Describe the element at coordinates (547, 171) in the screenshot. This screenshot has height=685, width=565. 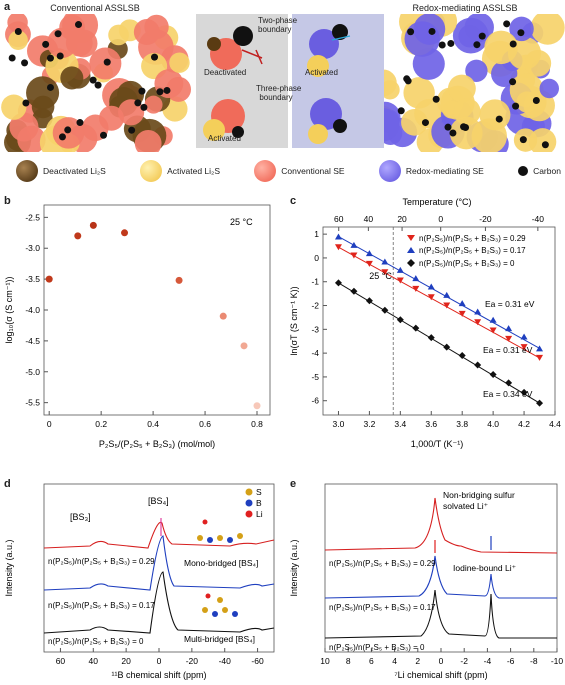
I see `legend-label: Carbon` at that location.